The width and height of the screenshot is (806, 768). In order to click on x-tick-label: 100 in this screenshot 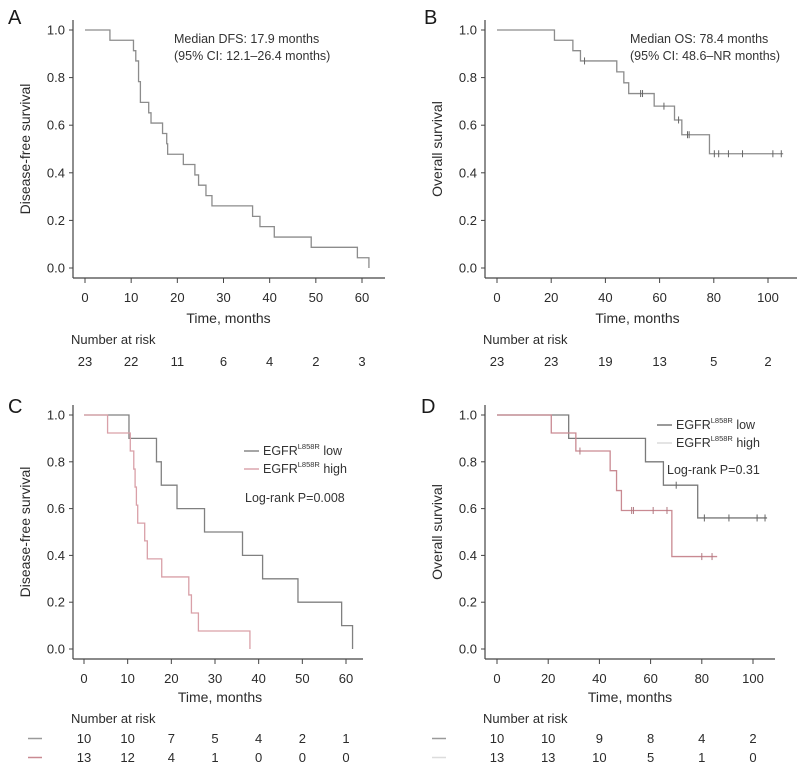, I will do `click(753, 678)`.